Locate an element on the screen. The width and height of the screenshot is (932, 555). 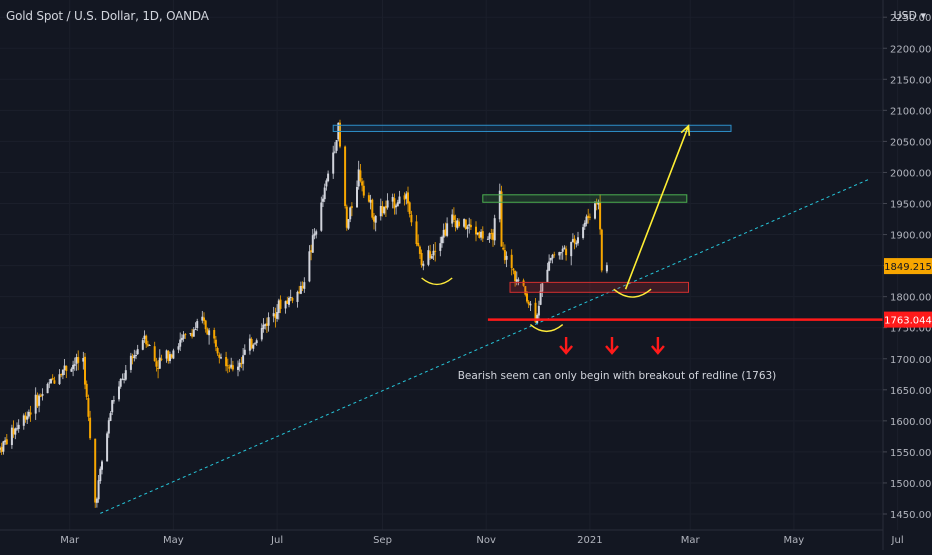
y-tick-label: 2250.000 is located at coordinates (911, 18).